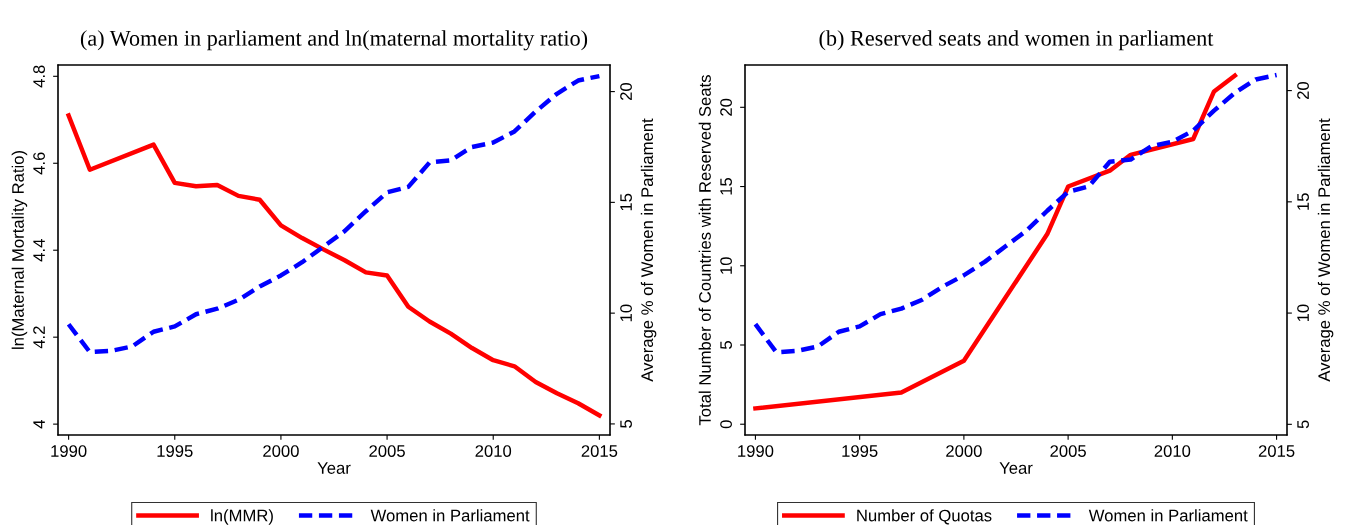 The width and height of the screenshot is (1349, 525). Describe the element at coordinates (39, 424) in the screenshot. I see `y-tick-label: 4` at that location.